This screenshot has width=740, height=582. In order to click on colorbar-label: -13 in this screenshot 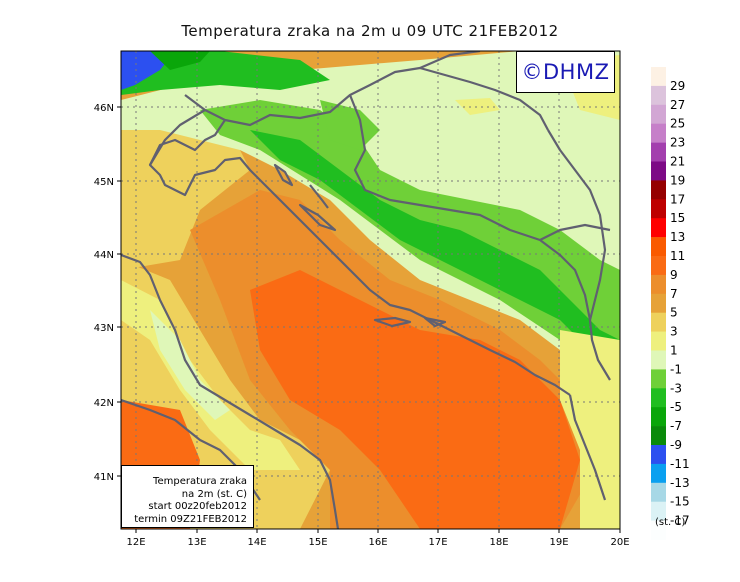, I will do `click(680, 483)`.